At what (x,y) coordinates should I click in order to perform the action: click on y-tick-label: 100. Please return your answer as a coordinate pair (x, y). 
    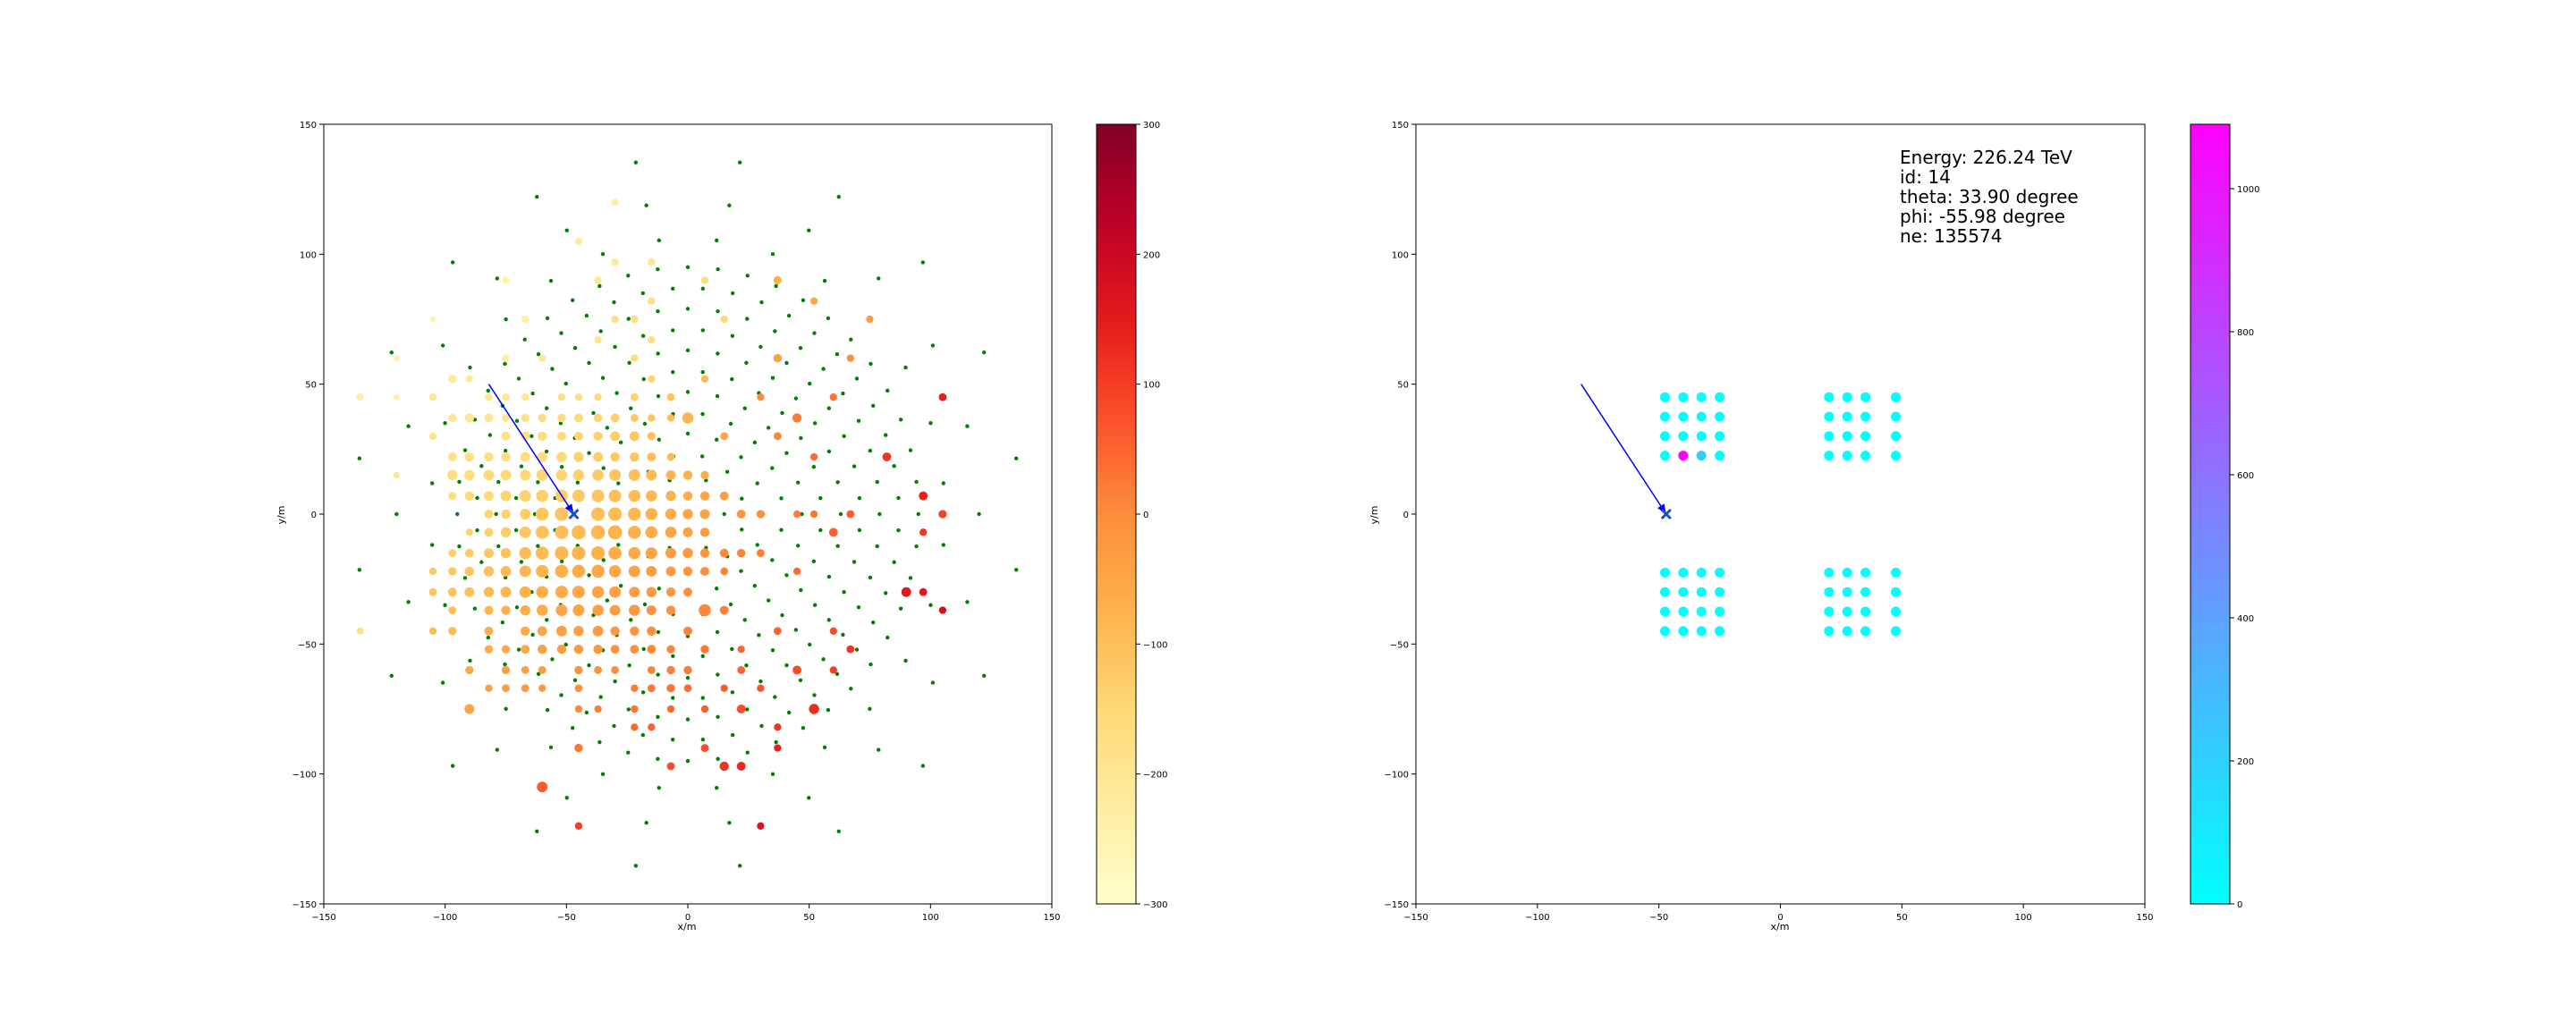
    Looking at the image, I should click on (308, 255).